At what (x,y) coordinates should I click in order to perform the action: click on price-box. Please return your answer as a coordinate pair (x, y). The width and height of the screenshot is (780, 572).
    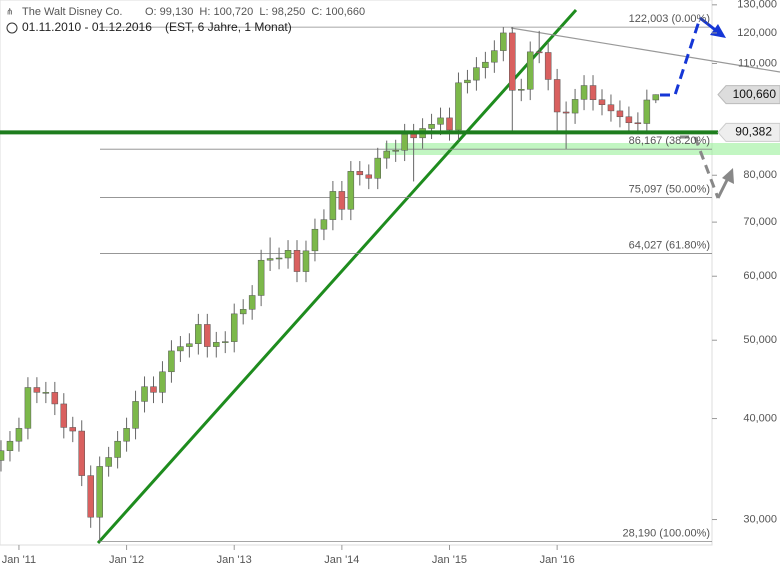
    Looking at the image, I should click on (748, 95).